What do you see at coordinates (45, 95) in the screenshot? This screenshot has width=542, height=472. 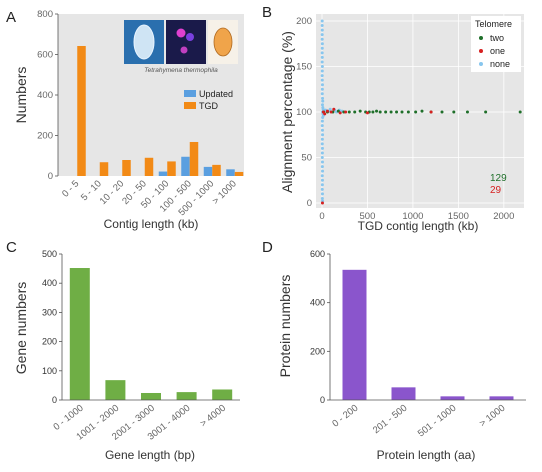 I see `panel-a-y-tick-label-2: 400` at bounding box center [45, 95].